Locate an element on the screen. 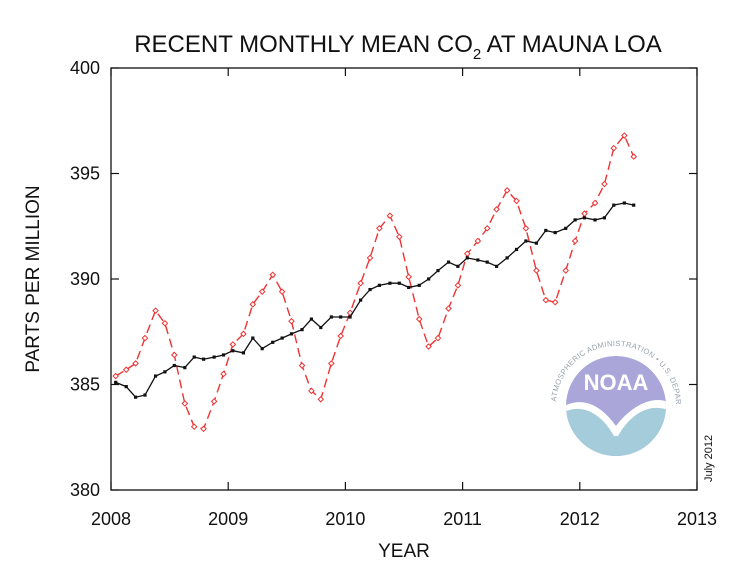 This screenshot has height=574, width=754. seagull-icon is located at coordinates (616, 418).